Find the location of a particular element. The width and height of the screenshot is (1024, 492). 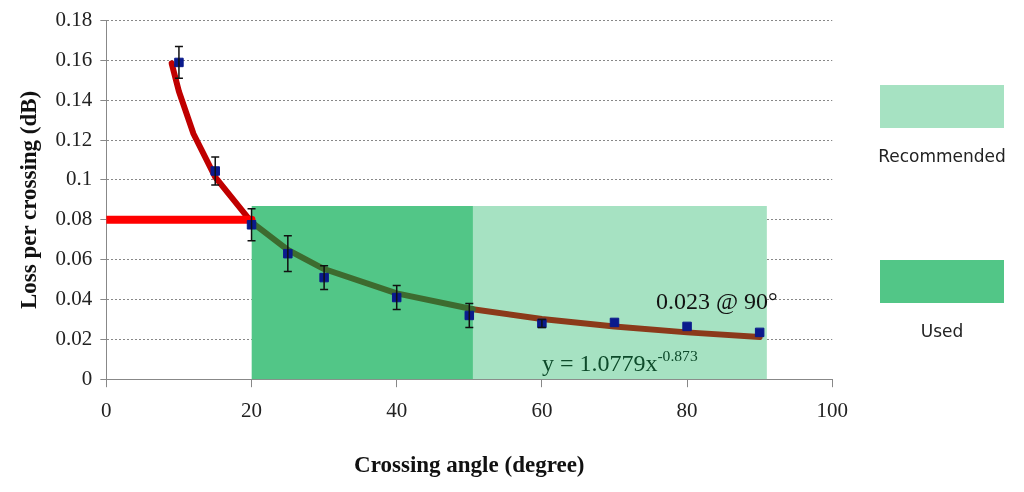

y-tick-label: 0.14 is located at coordinates (74, 98).